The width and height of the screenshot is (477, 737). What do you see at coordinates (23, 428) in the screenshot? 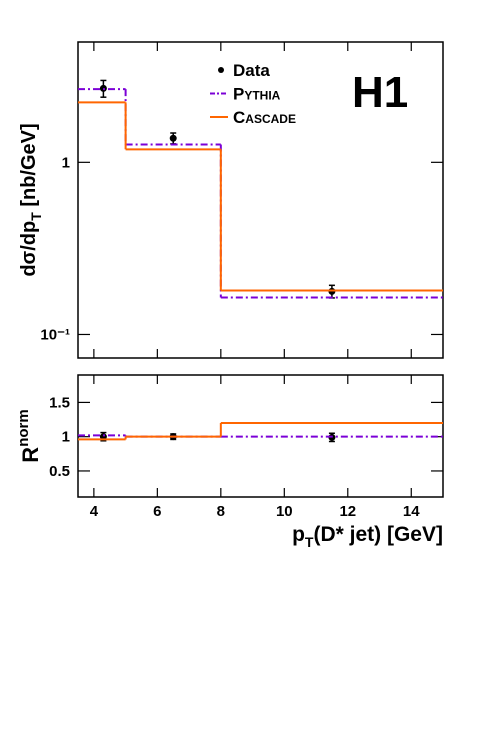
I see `y-axis-label-part: norm` at bounding box center [23, 428].